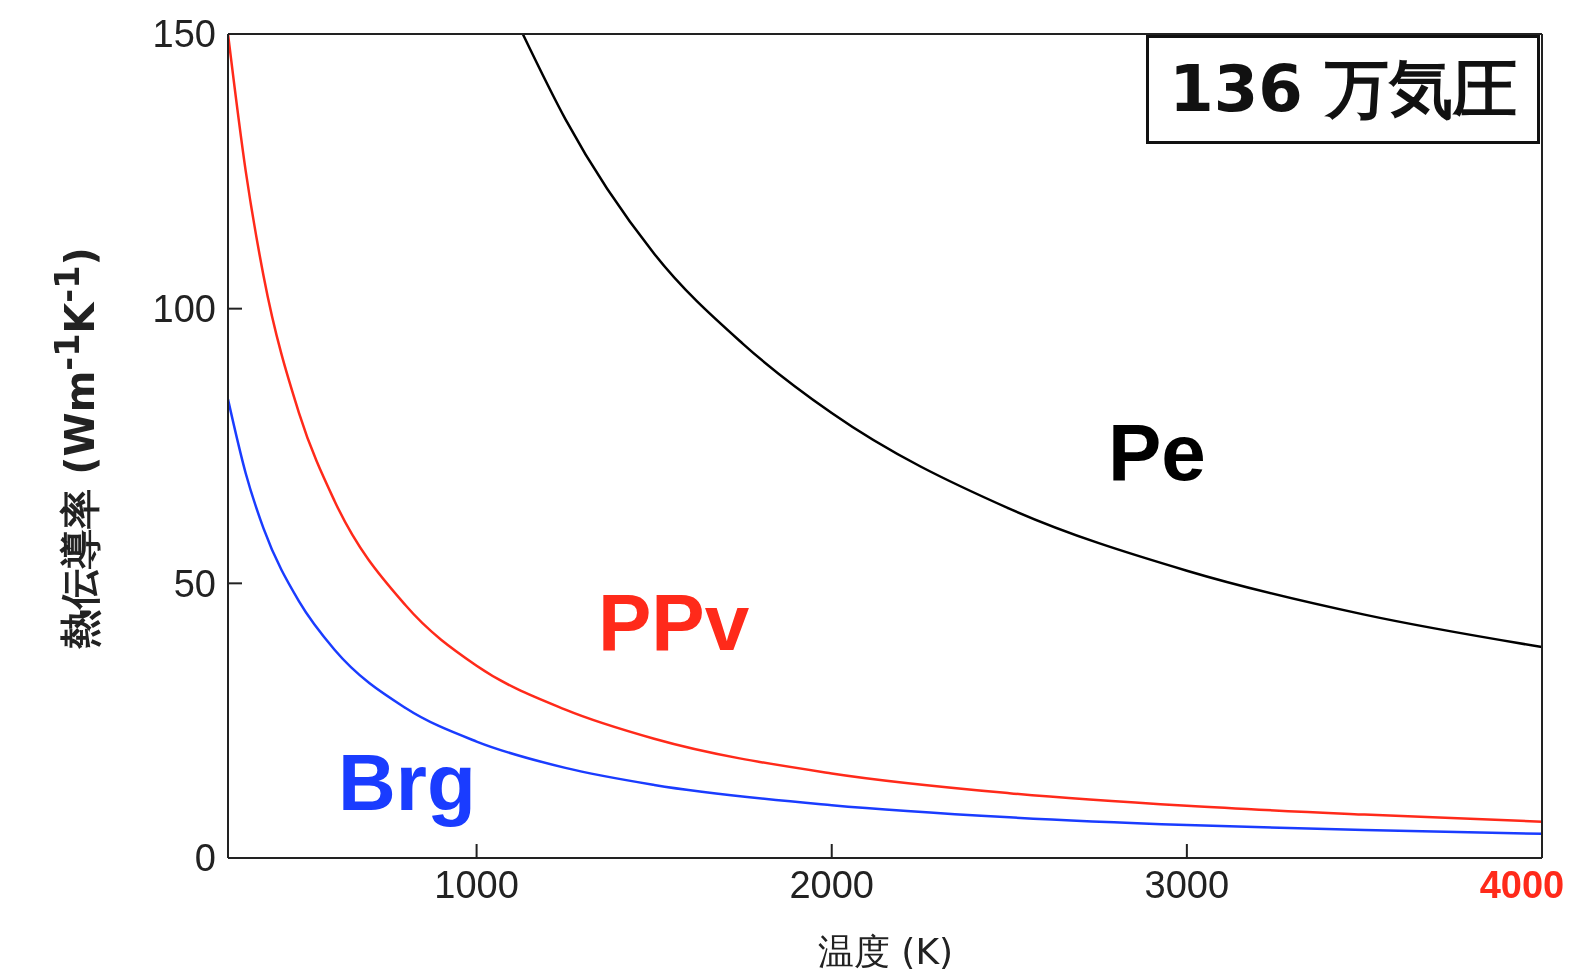  What do you see at coordinates (476, 885) in the screenshot?
I see `x-tick-label: 1000` at bounding box center [476, 885].